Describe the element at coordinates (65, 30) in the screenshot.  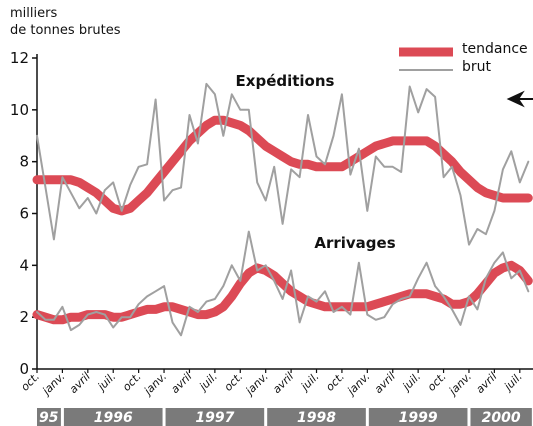
I see `y-axis-label: de tonnes brutes` at that location.